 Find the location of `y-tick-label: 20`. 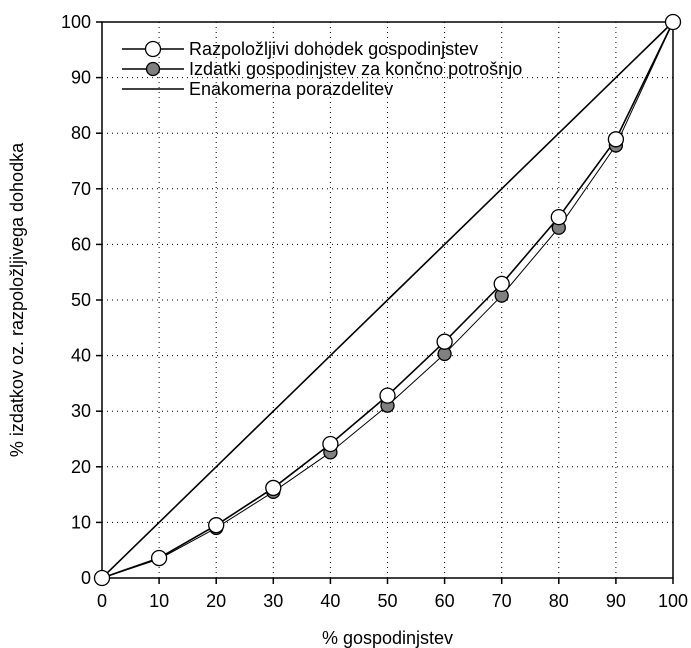

y-tick-label: 20 is located at coordinates (81, 467).